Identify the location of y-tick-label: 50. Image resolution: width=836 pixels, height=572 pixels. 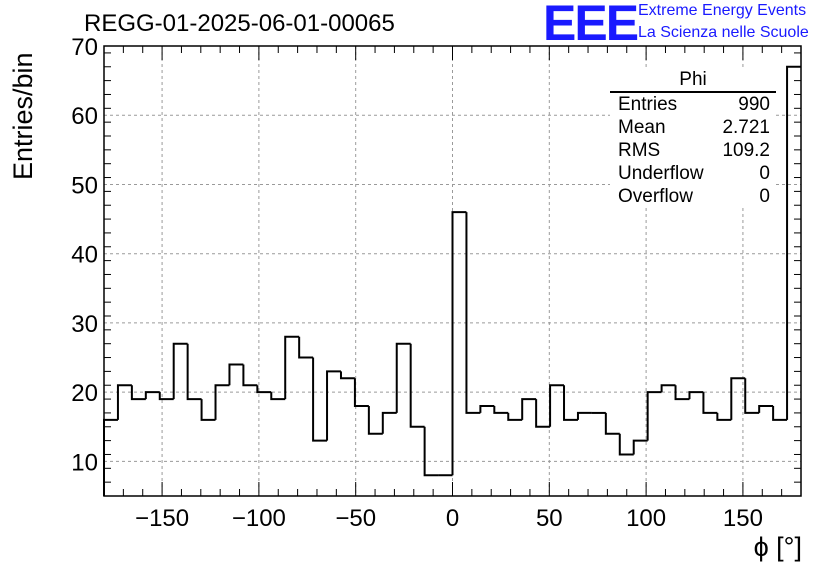
(84, 185).